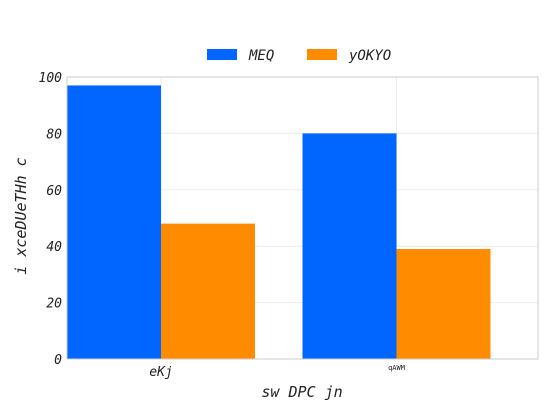 Image resolution: width=552 pixels, height=418 pixels. I want to click on x-axis-ticks: eKj qAWM, so click(277, 372).